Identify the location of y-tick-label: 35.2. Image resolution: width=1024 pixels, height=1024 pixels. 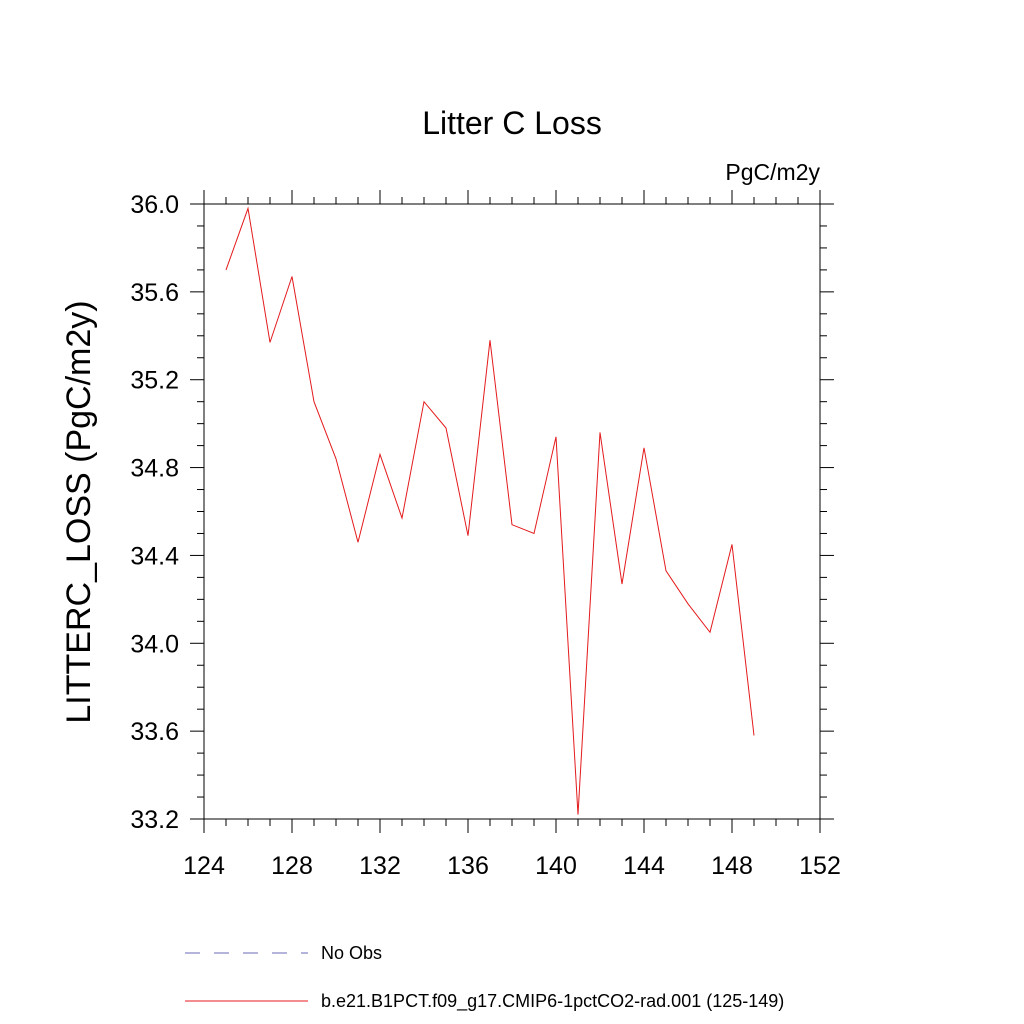
(154, 381).